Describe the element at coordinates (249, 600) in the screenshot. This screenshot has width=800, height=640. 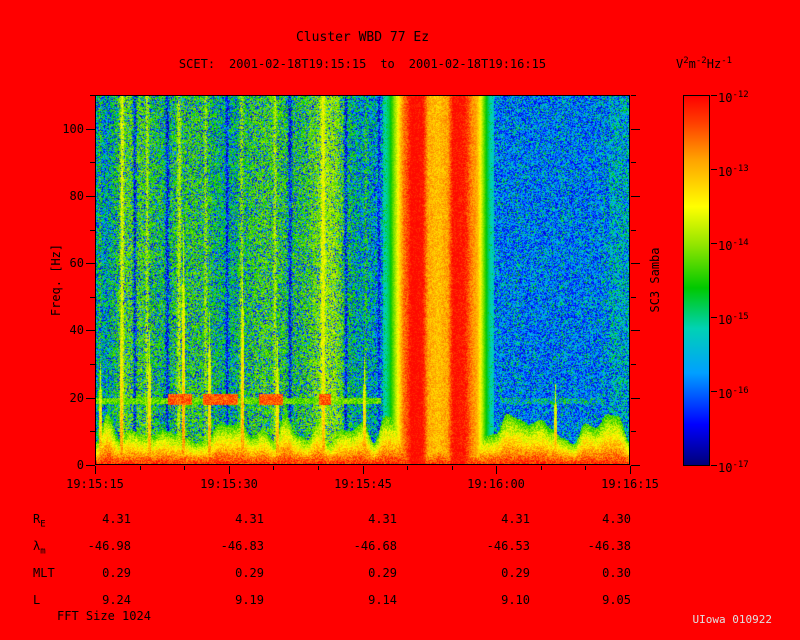
I see `eph-value: 9.19` at that location.